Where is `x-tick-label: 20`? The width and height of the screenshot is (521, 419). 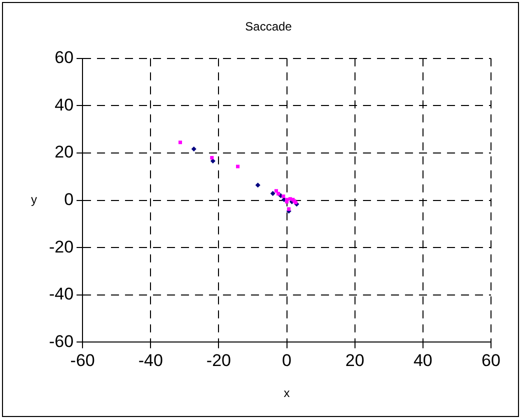
x-tick-label: 20 is located at coordinates (354, 360).